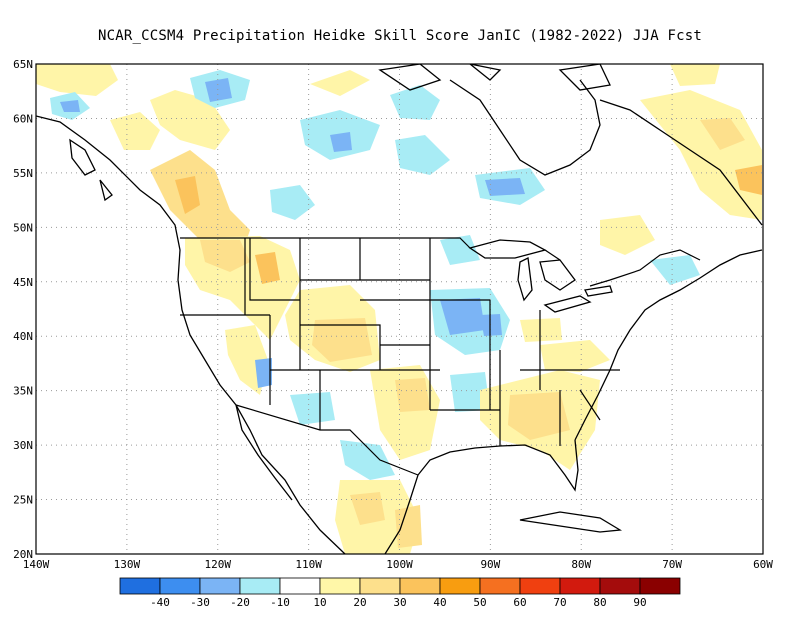 The height and width of the screenshot is (618, 800). Describe the element at coordinates (581, 564) in the screenshot. I see `lon-tick-label: 80W` at that location.